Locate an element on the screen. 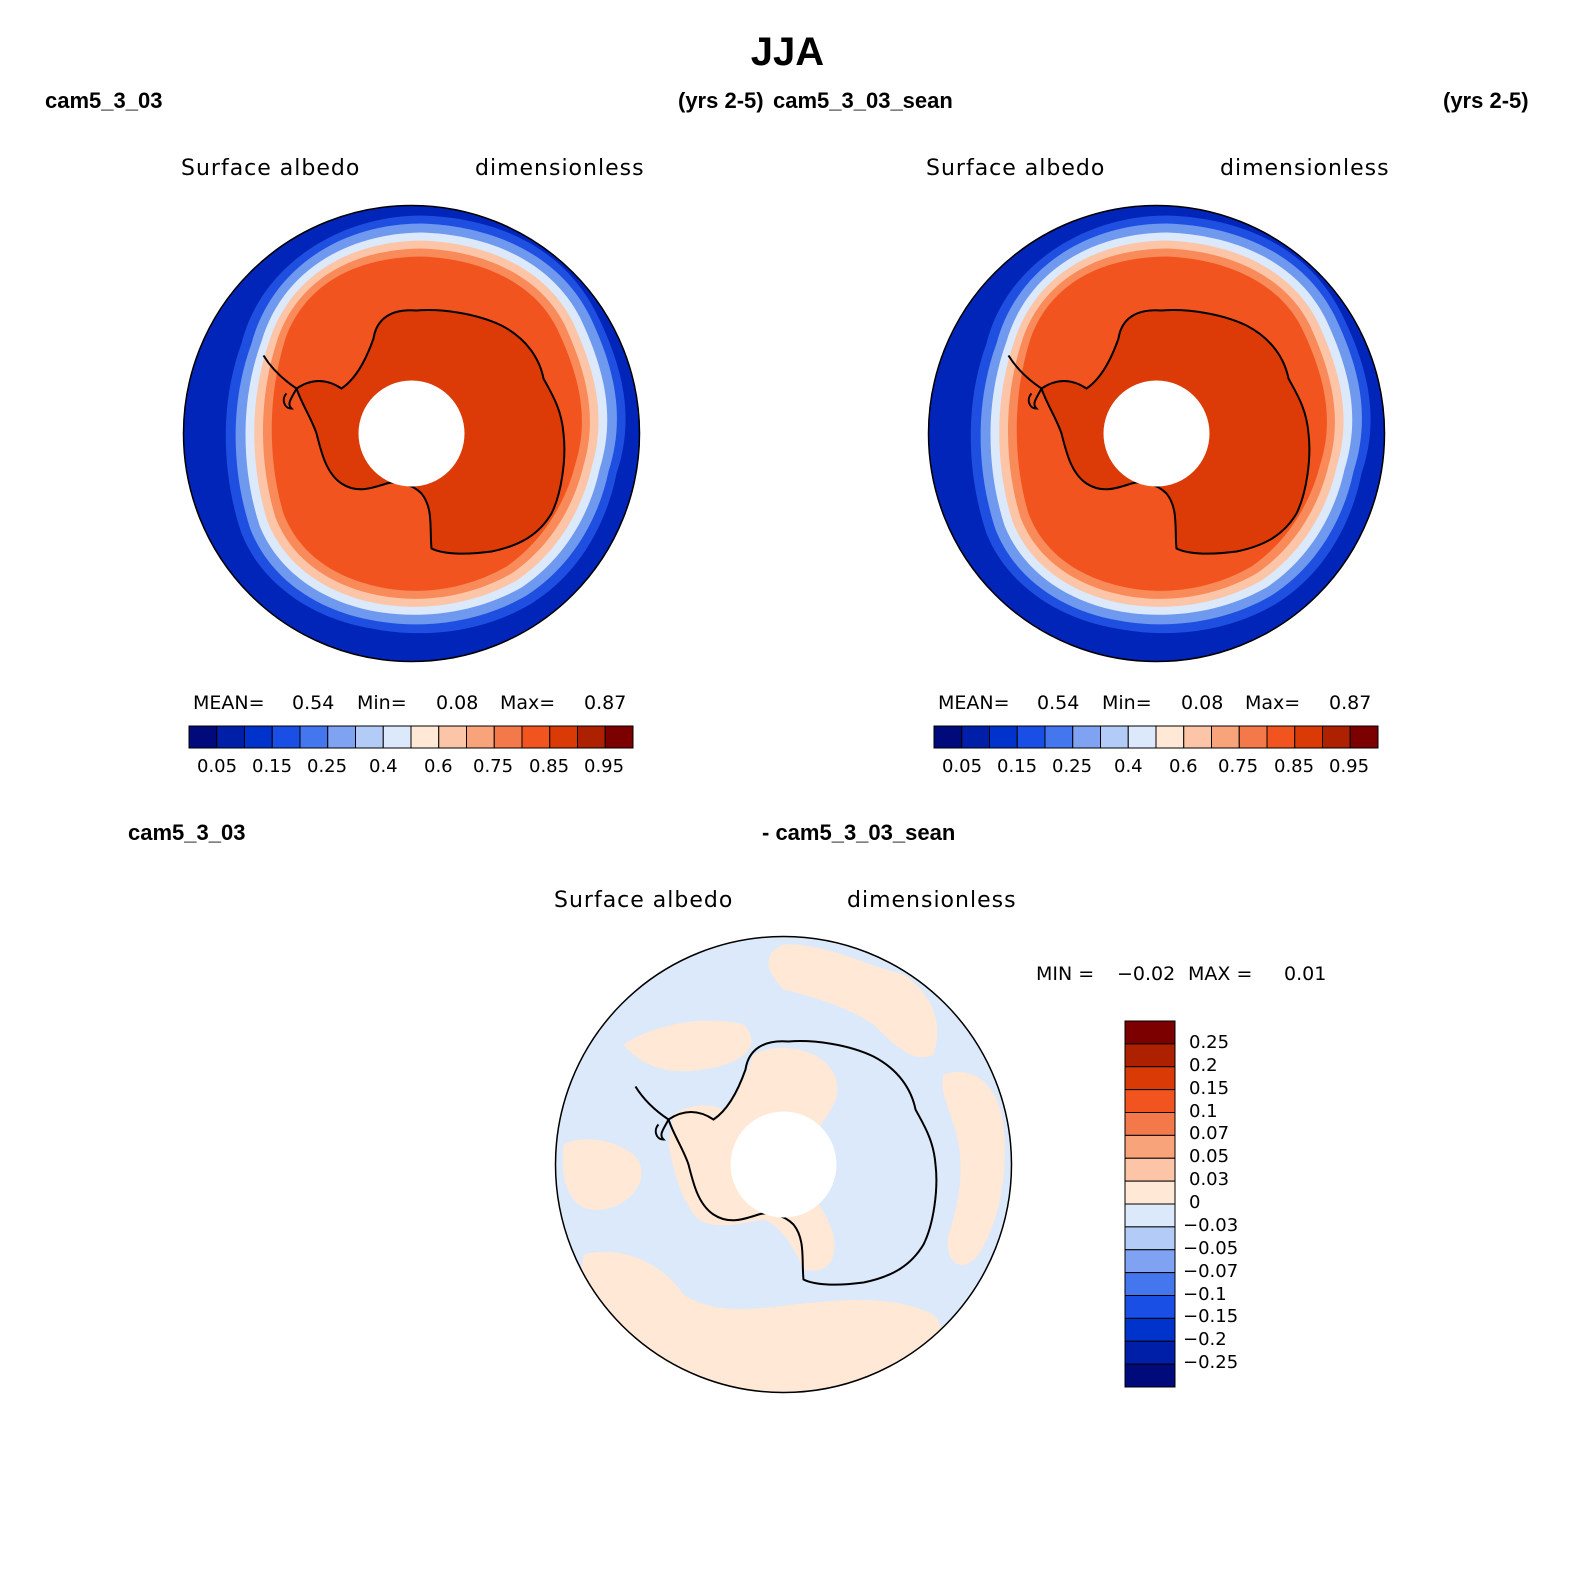 The height and width of the screenshot is (1575, 1575). figure-title: JJA is located at coordinates (787, 52).